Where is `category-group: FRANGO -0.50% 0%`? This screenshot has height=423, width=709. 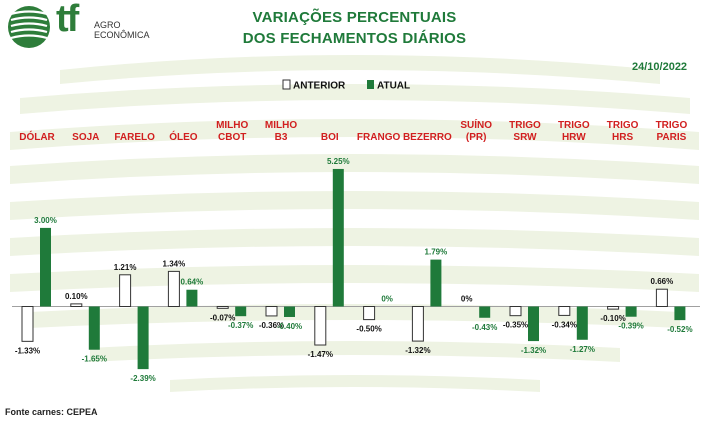 category-group: FRANGO -0.50% 0% is located at coordinates (378, 233).